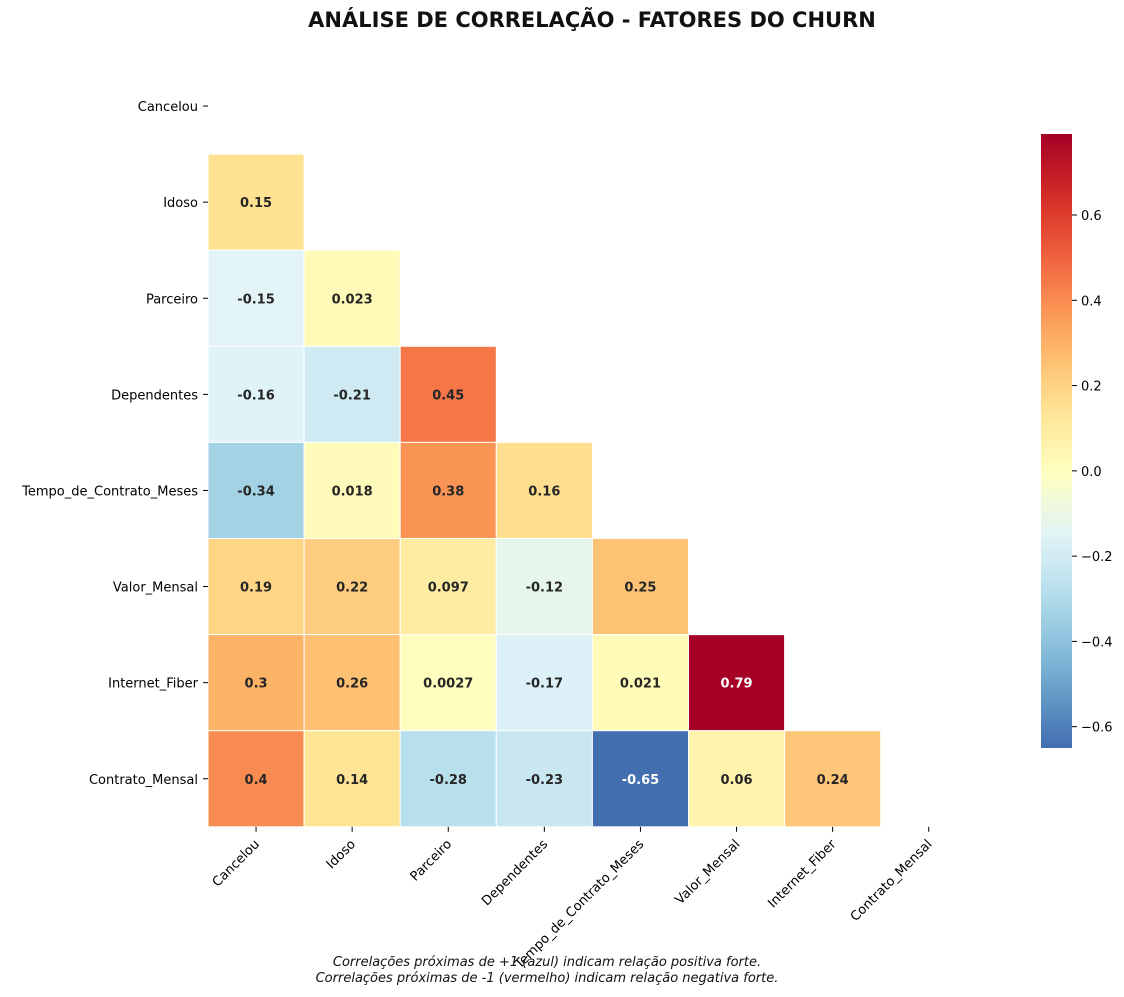 The image size is (1124, 997). I want to click on x-tick-label-2: Parceiro, so click(431, 860).